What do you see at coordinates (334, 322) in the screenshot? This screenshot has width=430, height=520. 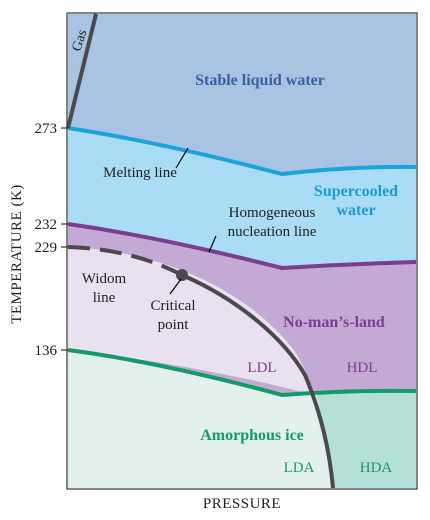 I see `no-mans-land-label: No-man’s-land` at bounding box center [334, 322].